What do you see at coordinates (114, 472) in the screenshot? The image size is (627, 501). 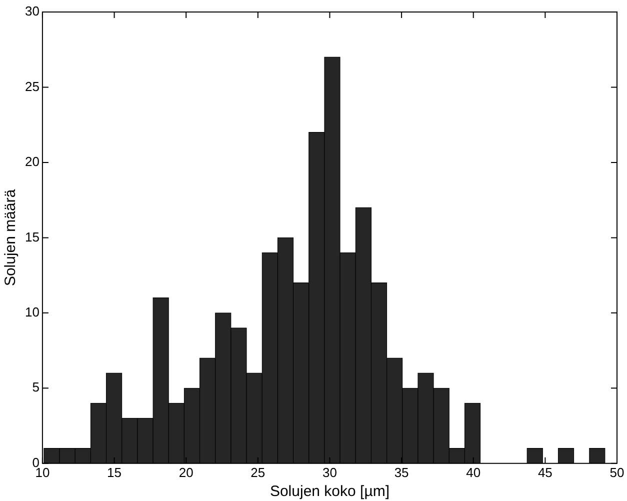 I see `x-tick-label: 15` at bounding box center [114, 472].